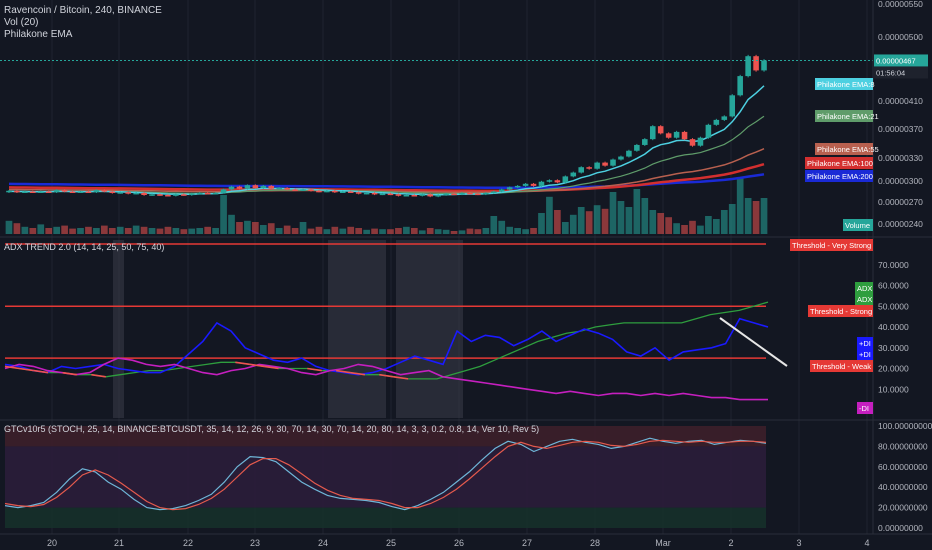  I want to click on time-tick-label: 3, so click(798, 543).